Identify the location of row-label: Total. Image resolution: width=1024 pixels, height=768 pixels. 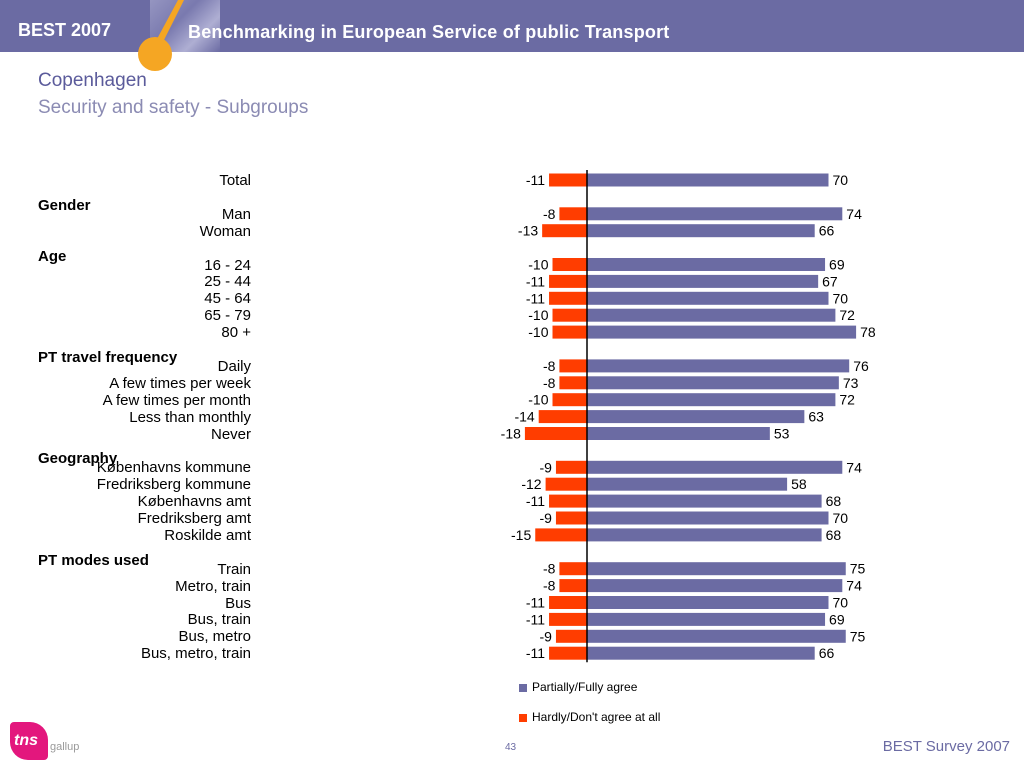
(235, 180).